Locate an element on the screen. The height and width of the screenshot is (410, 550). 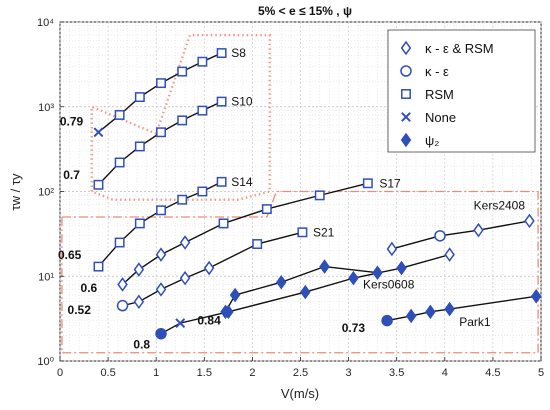
x-tick-label: 4.5 is located at coordinates (492, 373).